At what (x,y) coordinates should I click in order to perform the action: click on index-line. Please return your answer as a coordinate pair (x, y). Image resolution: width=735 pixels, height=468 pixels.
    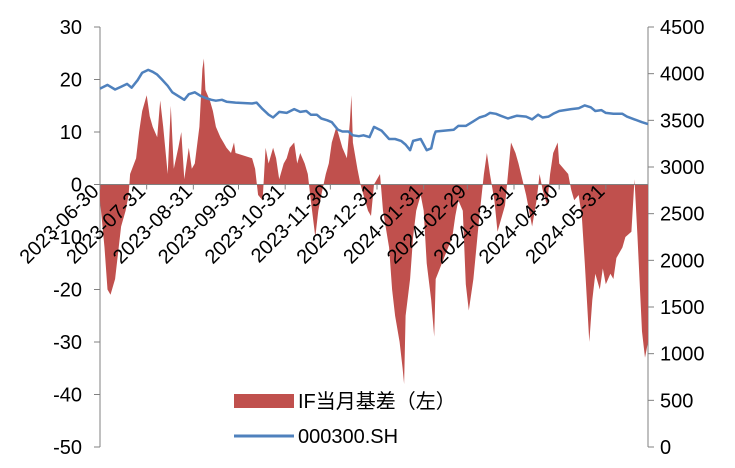
    Looking at the image, I should click on (374, 110).